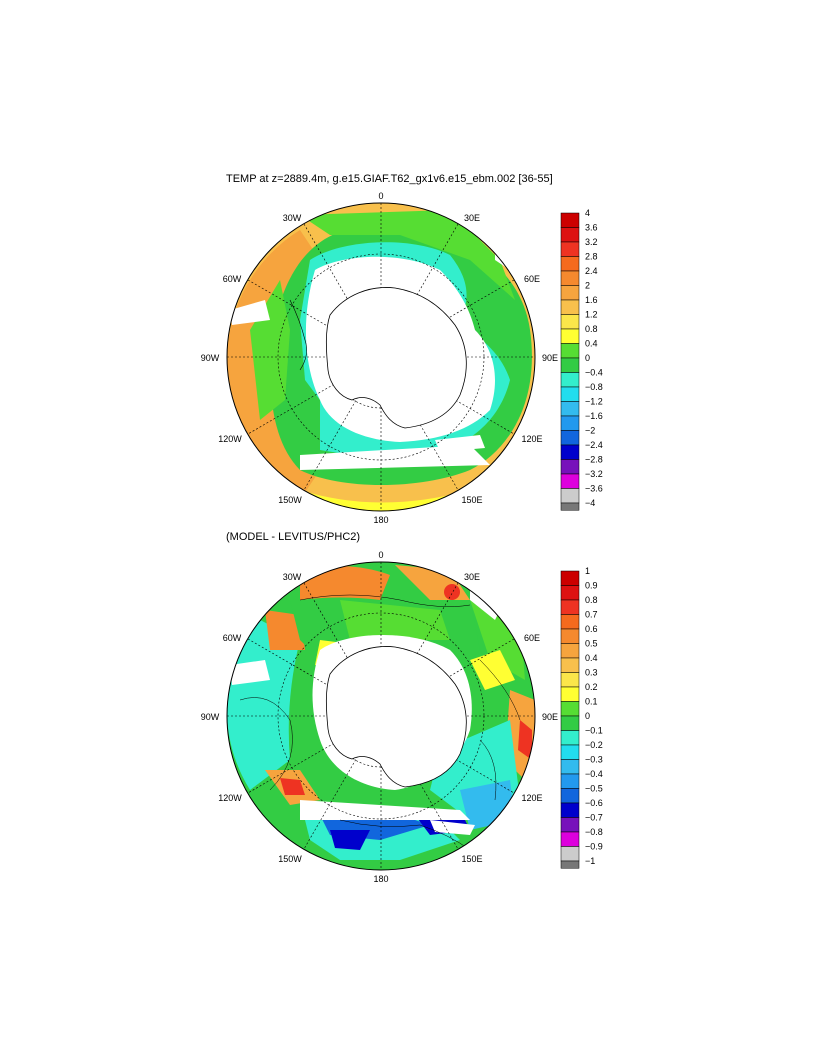 The image size is (818, 1055). I want to click on colorbar-tick-label: 0.6, so click(591, 629).